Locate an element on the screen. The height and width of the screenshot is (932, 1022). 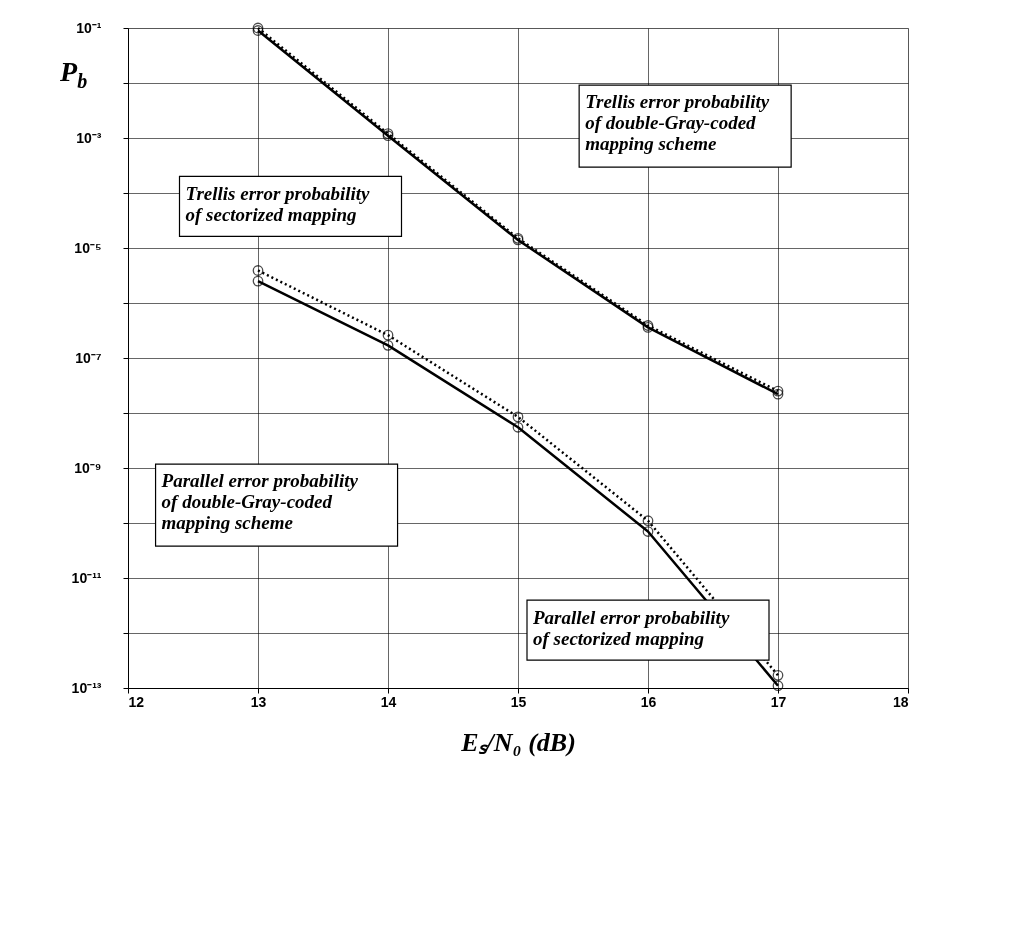
y-tick-label: 10⁻⁷ is located at coordinates (88, 357).